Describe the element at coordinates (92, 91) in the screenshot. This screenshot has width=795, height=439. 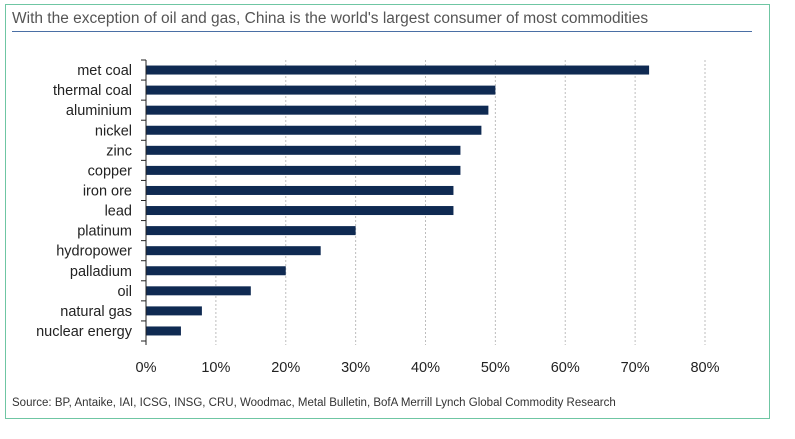
I see `category-label: thermal coal` at that location.